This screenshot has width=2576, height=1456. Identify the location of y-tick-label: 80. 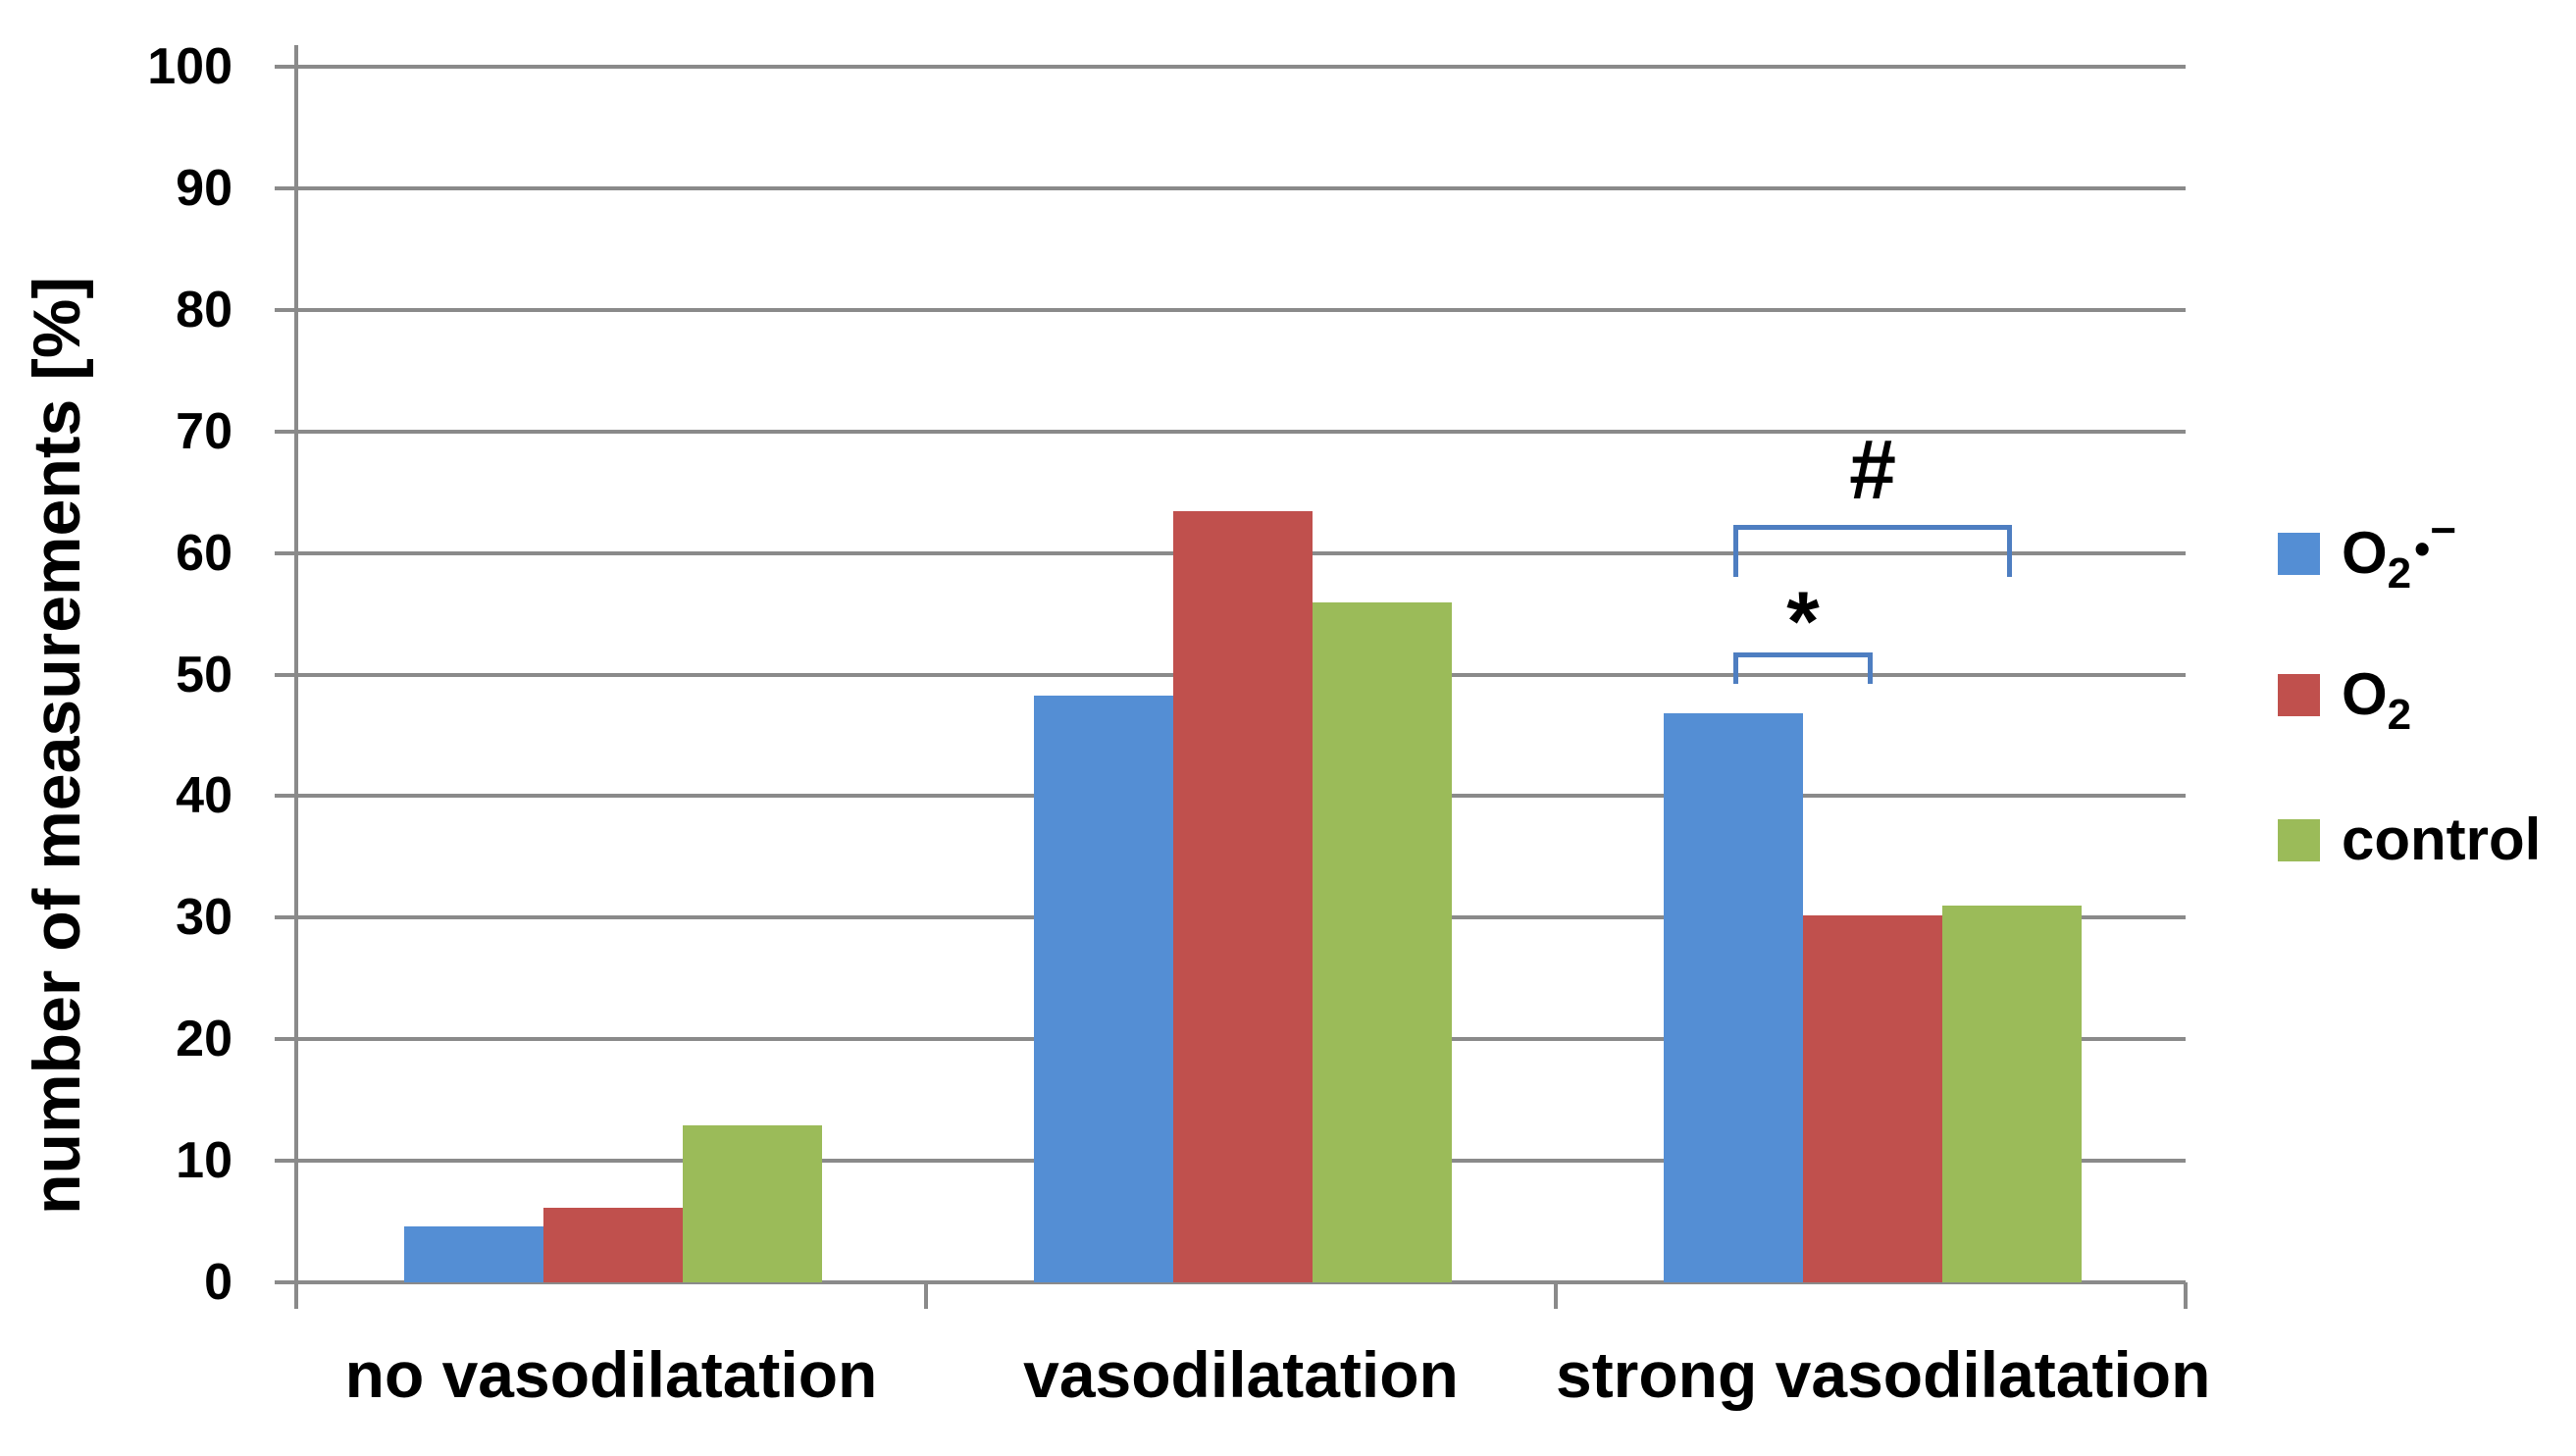
(204, 309).